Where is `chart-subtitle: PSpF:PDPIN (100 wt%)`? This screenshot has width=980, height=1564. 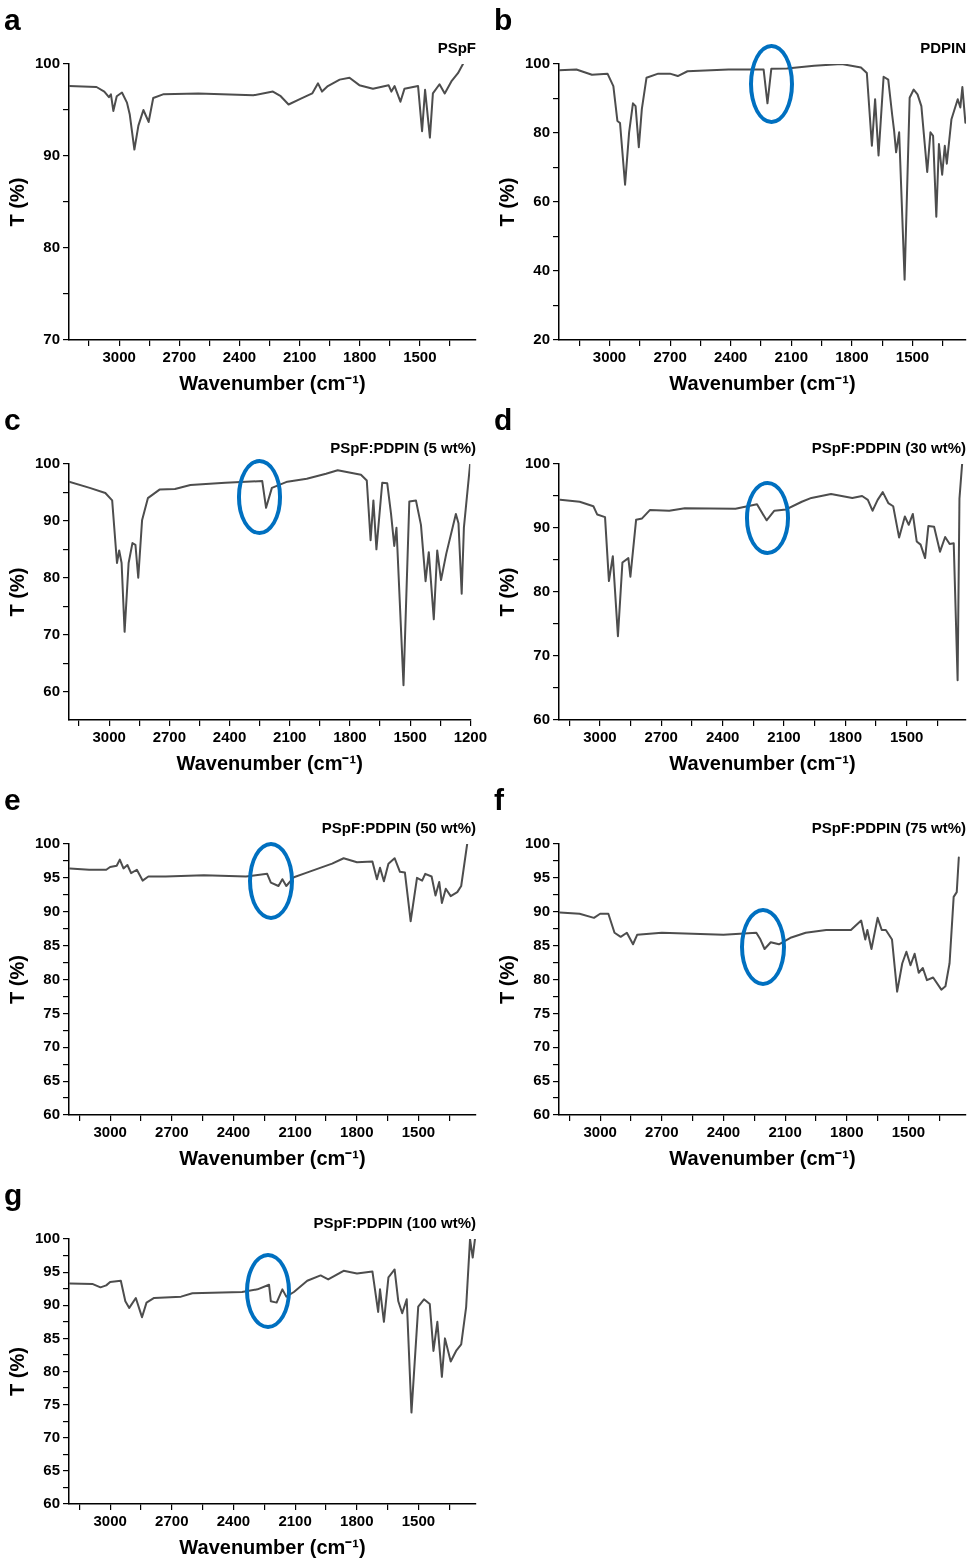
chart-subtitle: PSpF:PDPIN (100 wt%) is located at coordinates (394, 1223).